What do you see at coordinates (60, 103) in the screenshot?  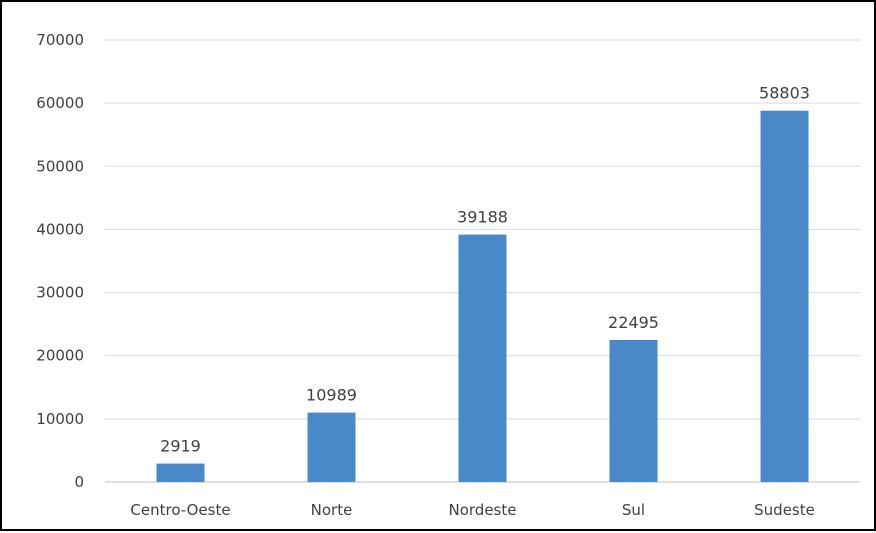 I see `y-tick-label: 60000` at bounding box center [60, 103].